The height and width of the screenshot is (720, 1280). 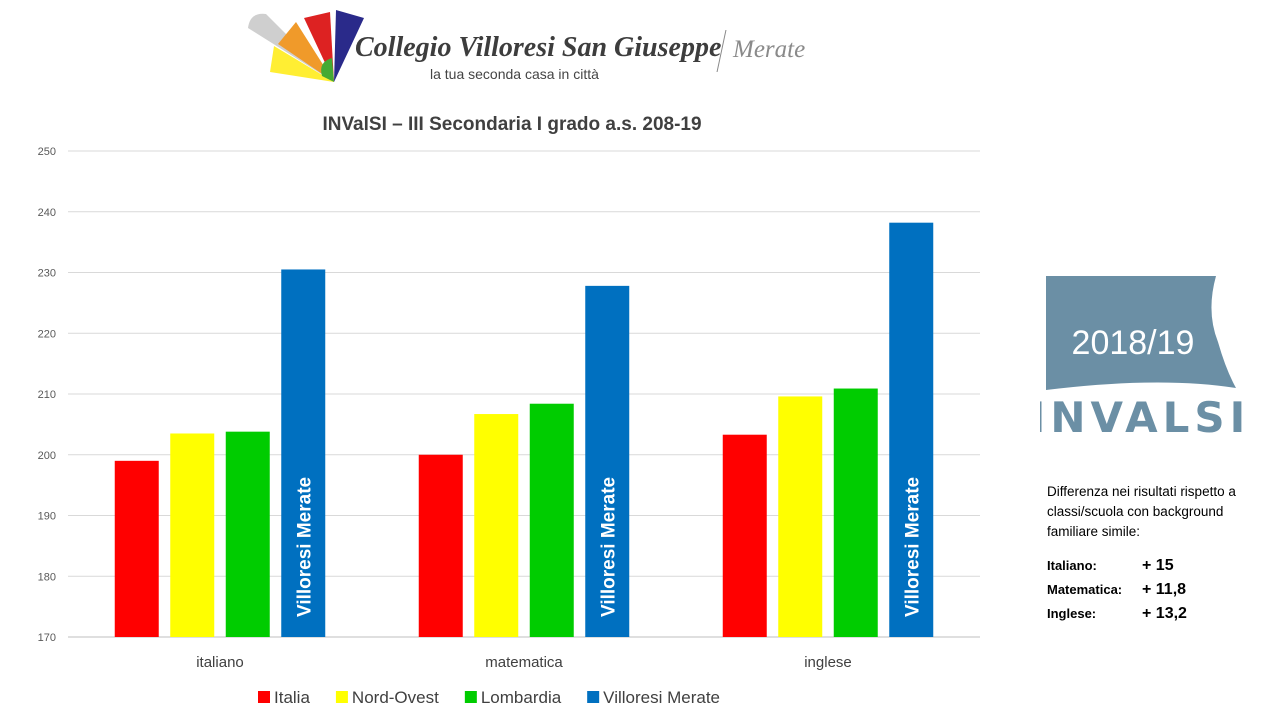 I want to click on badge-brand: INVALSI, so click(x=1145, y=417).